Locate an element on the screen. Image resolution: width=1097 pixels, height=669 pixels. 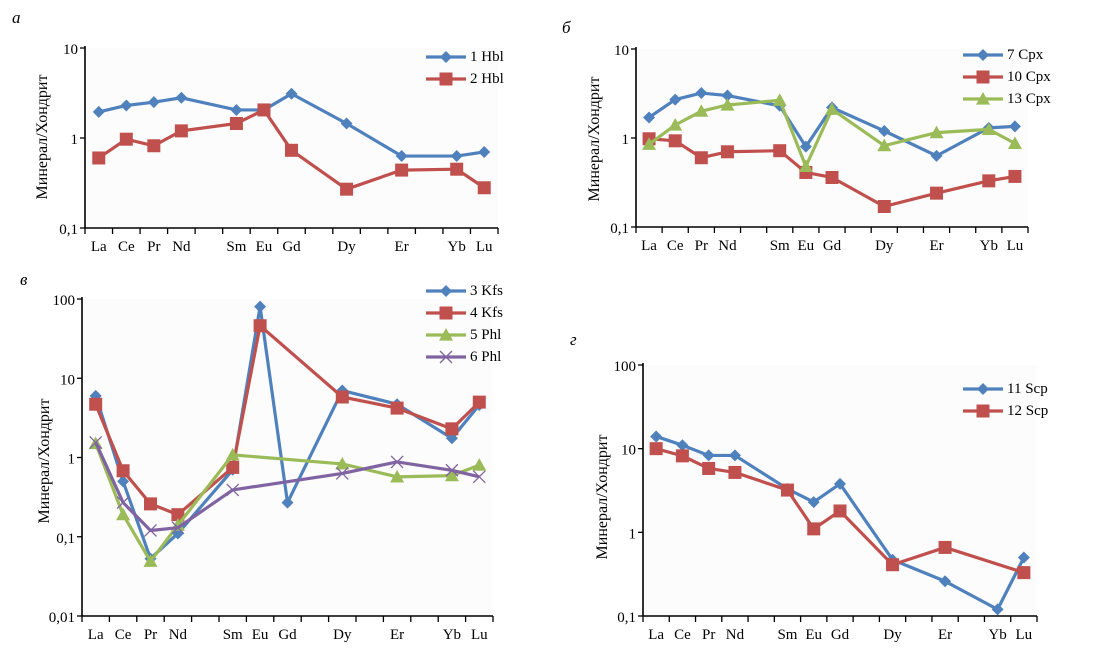
legend-label: 13 Cpx is located at coordinates (1029, 98).